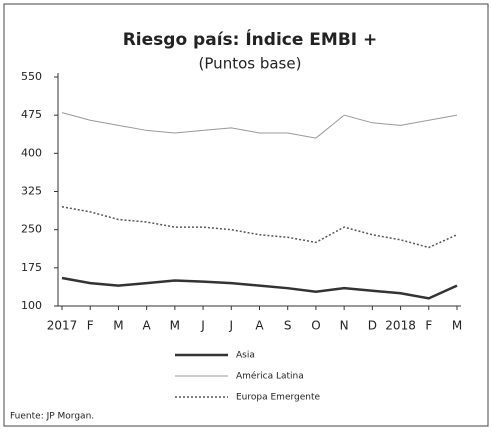 This screenshot has width=492, height=434. What do you see at coordinates (400, 326) in the screenshot?
I see `x-tick-label: 2018` at bounding box center [400, 326].